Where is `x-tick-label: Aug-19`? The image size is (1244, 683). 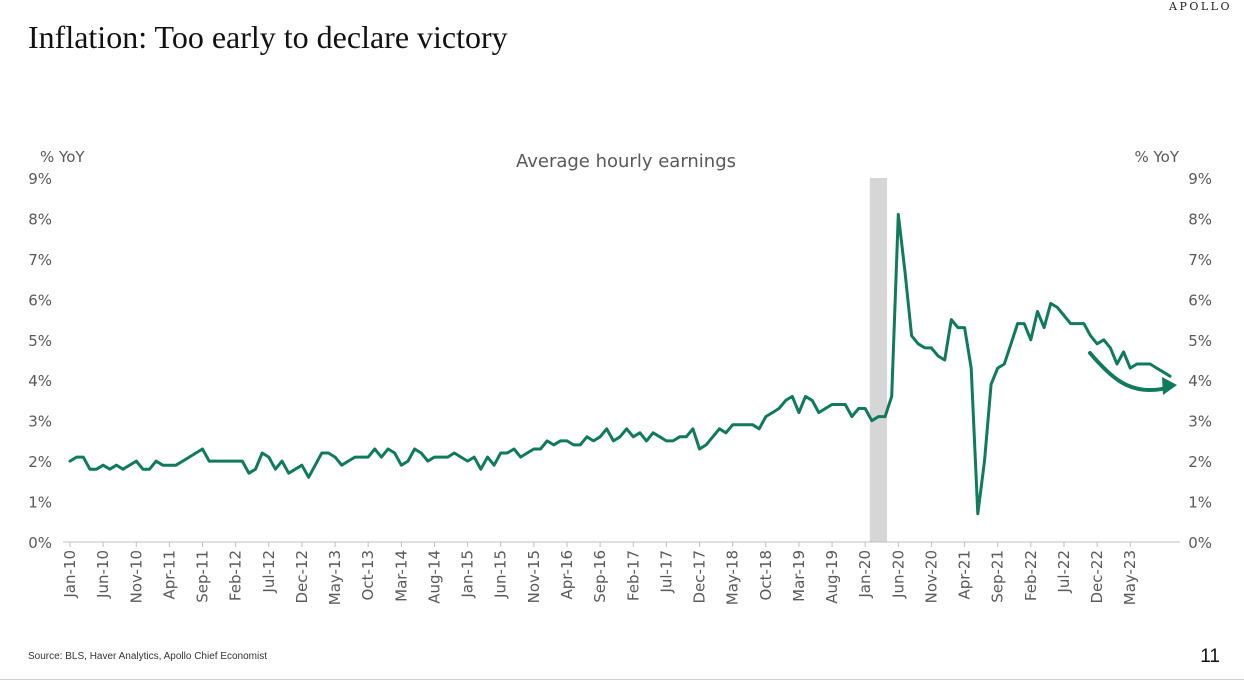
x-tick-label: Aug-19 is located at coordinates (832, 577).